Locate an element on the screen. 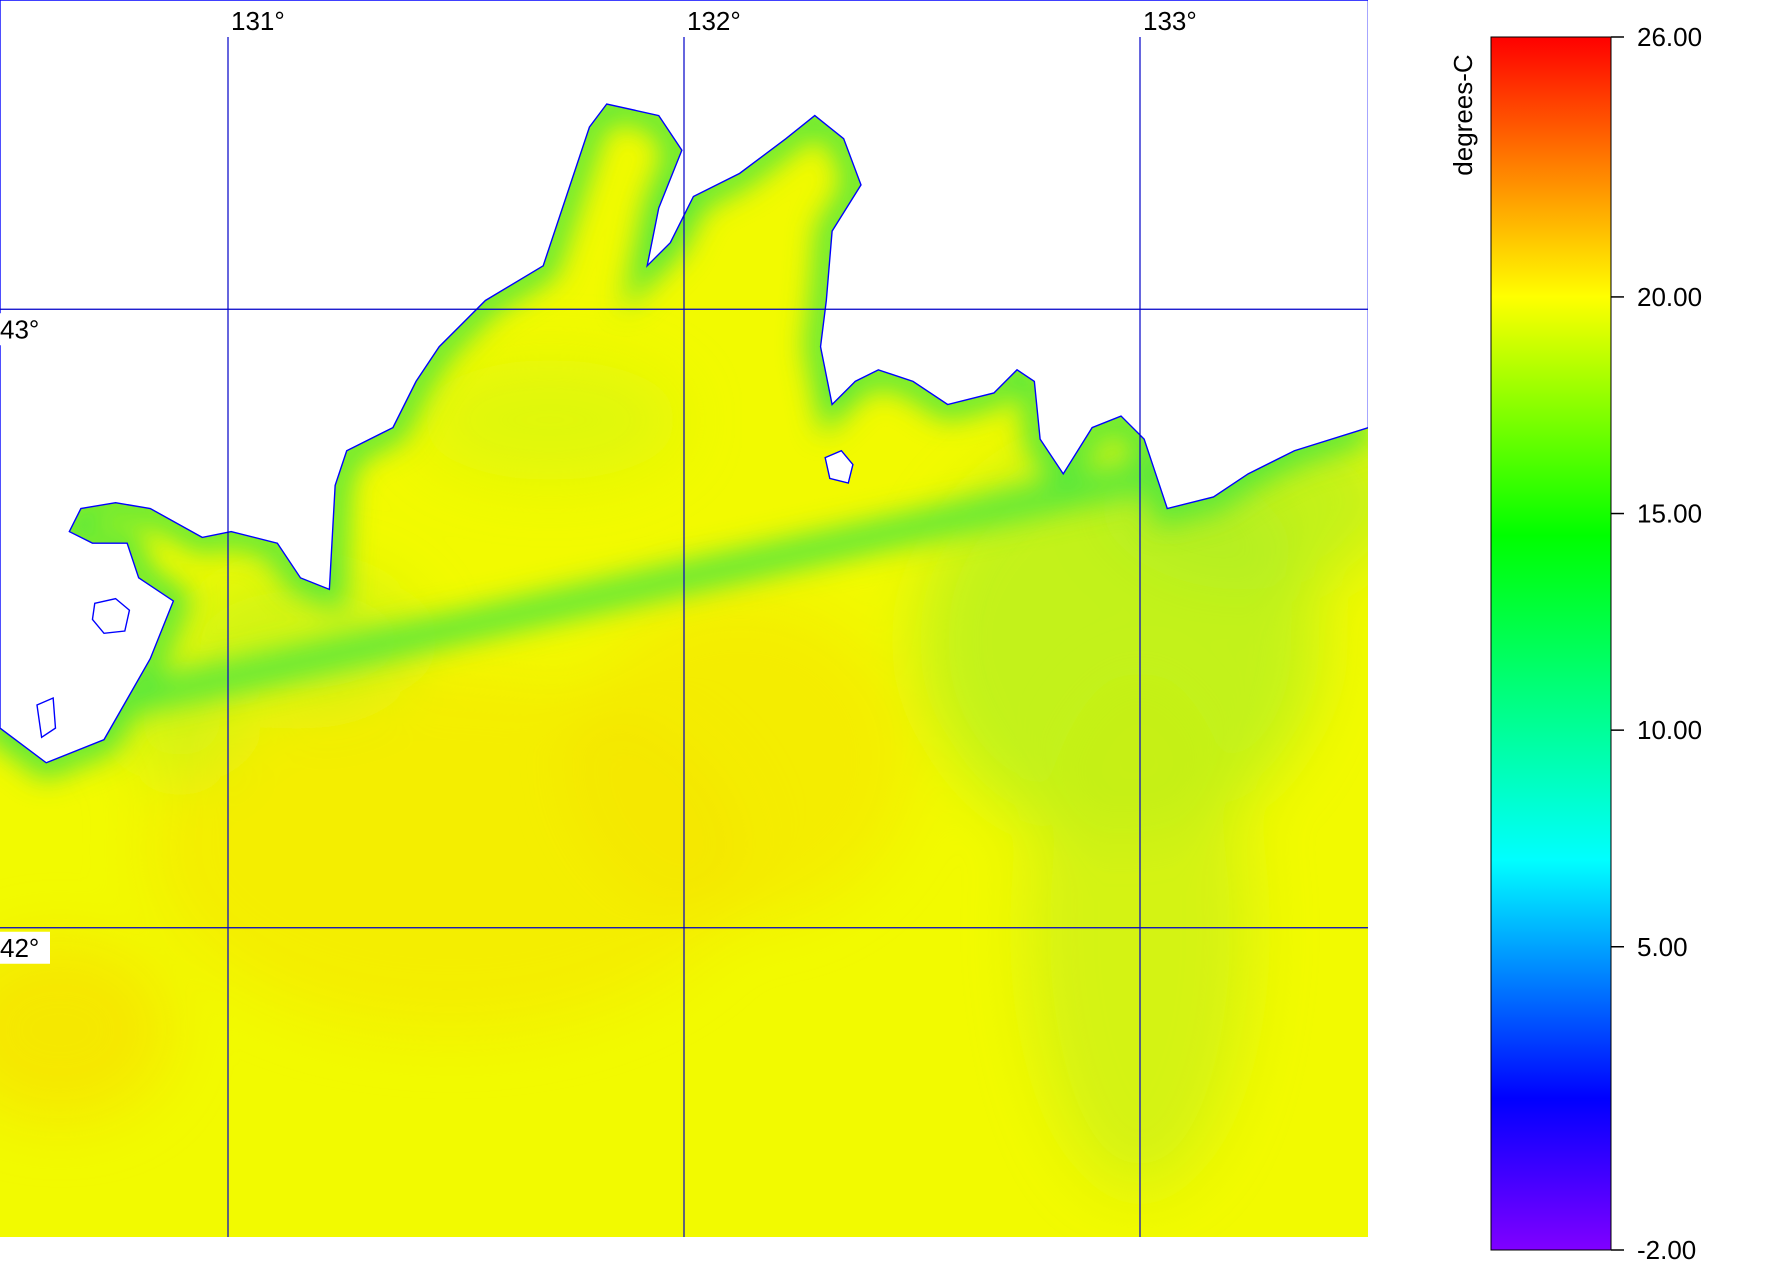 The width and height of the screenshot is (1789, 1277). lon-label: 132° is located at coordinates (714, 21).